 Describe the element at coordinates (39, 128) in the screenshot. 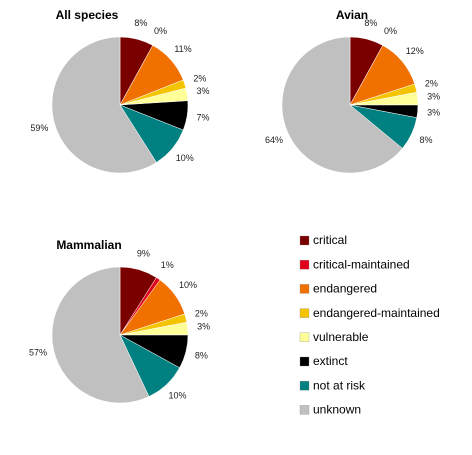

I see `slice-label: 59%` at that location.